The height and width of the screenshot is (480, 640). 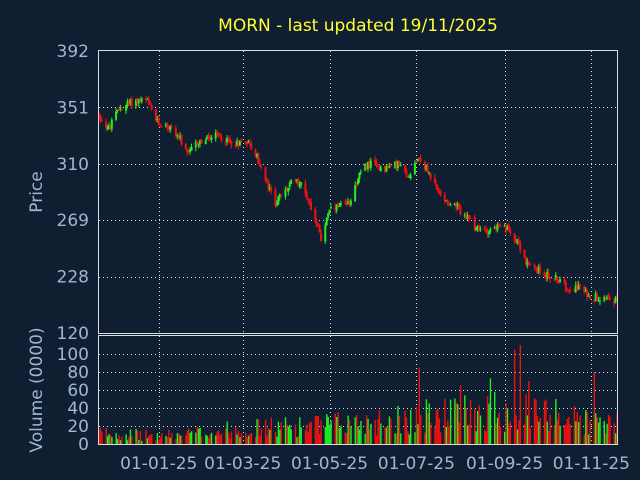 I want to click on volume-tick-label: 60, so click(x=78, y=391).